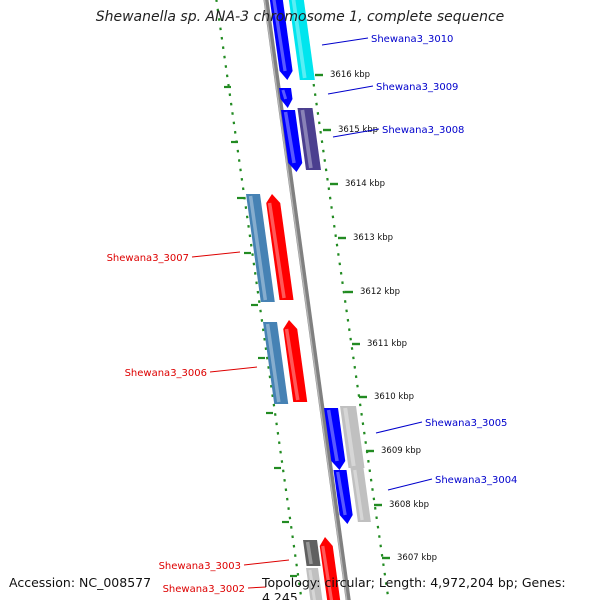 This screenshot has width=600, height=600. What do you see at coordinates (306, 139) in the screenshot?
I see `gene-3008-b-shine` at bounding box center [306, 139].